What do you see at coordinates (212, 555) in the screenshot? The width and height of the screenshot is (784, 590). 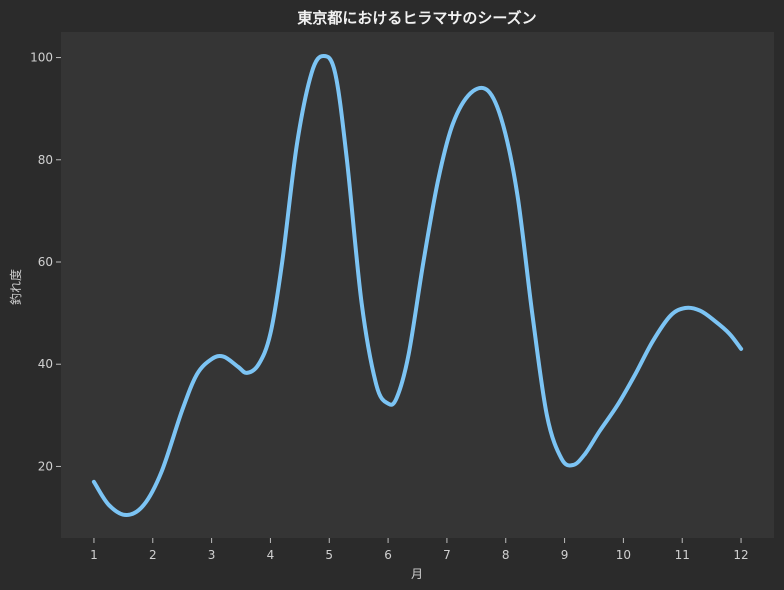 I see `x-tick-label: 3` at bounding box center [212, 555].